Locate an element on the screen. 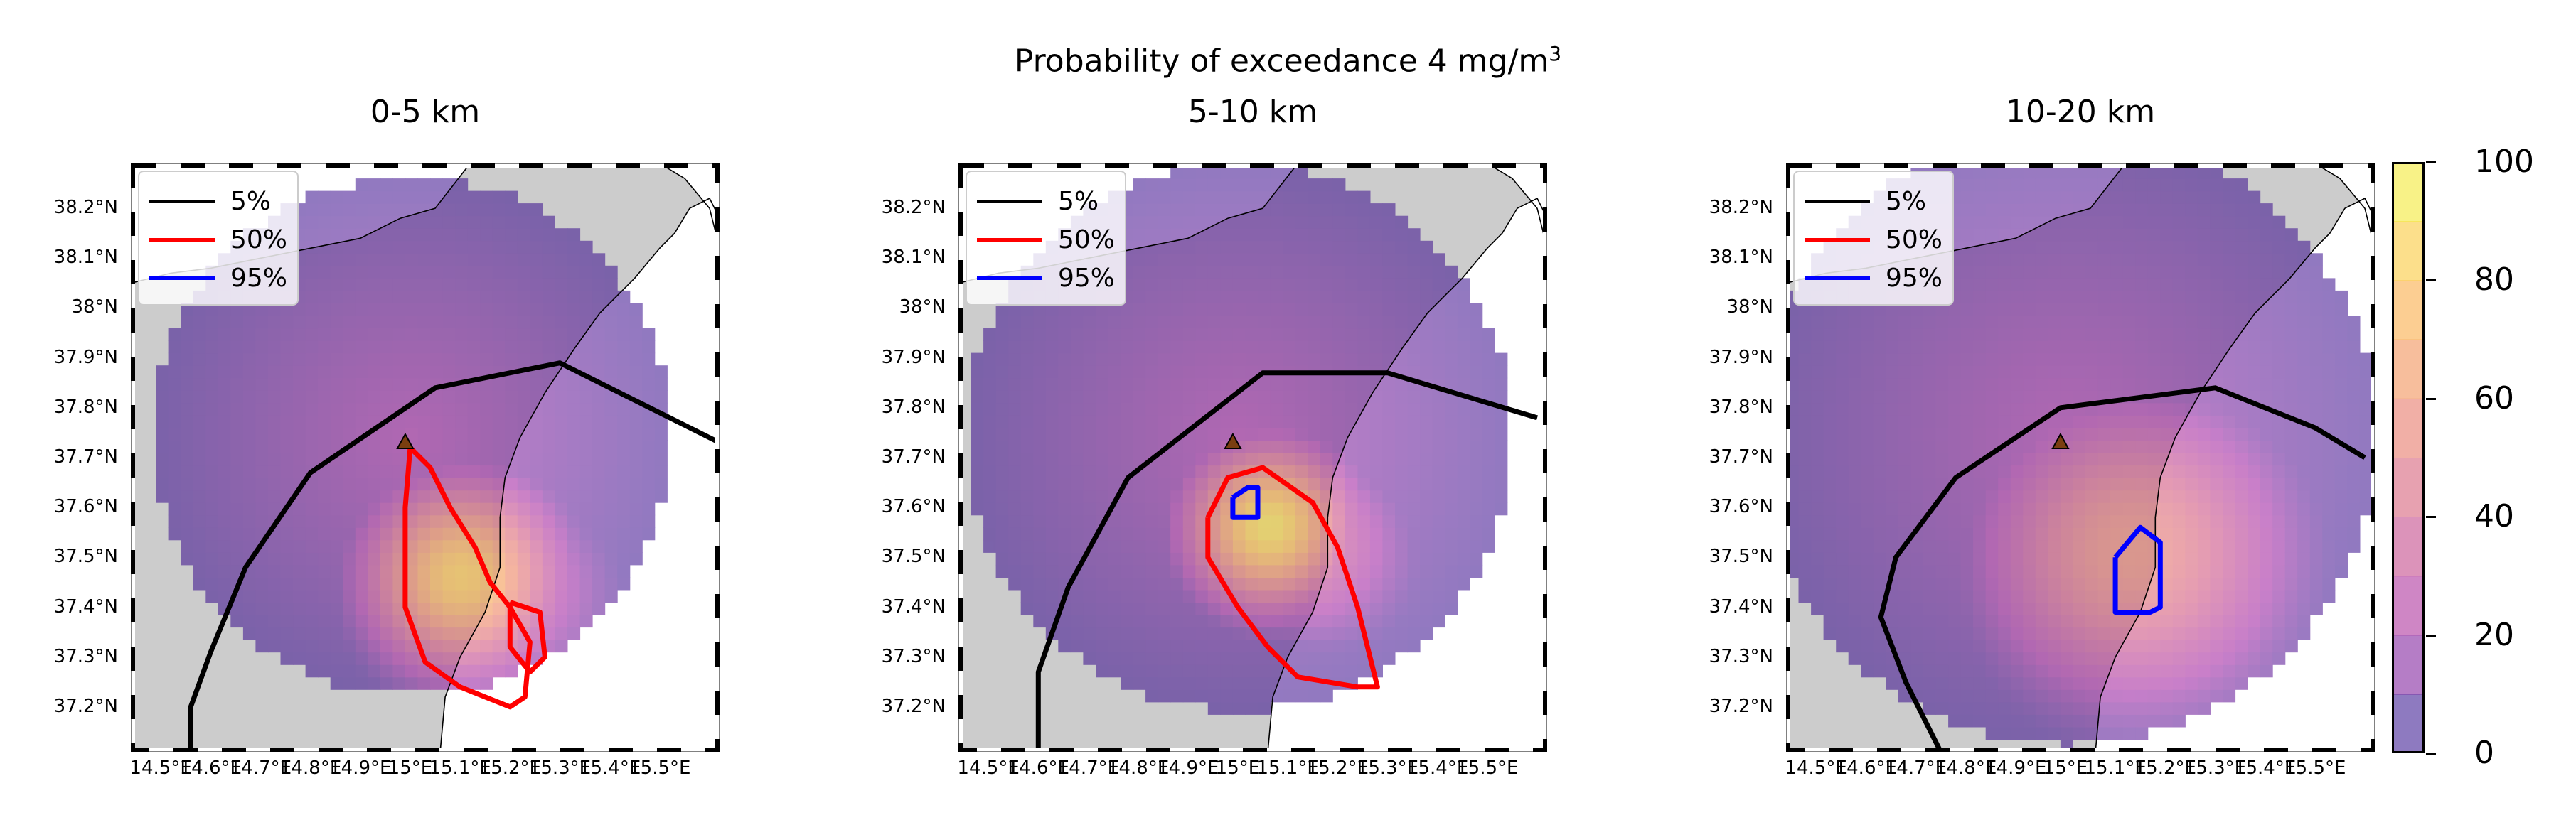  lon-tick-label: 14.8°E is located at coordinates (1966, 768).